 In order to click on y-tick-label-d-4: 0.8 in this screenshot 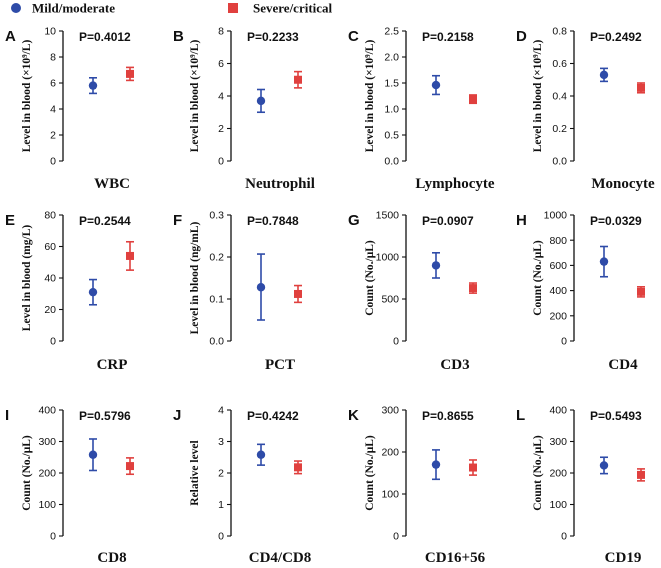, I will do `click(559, 32)`.